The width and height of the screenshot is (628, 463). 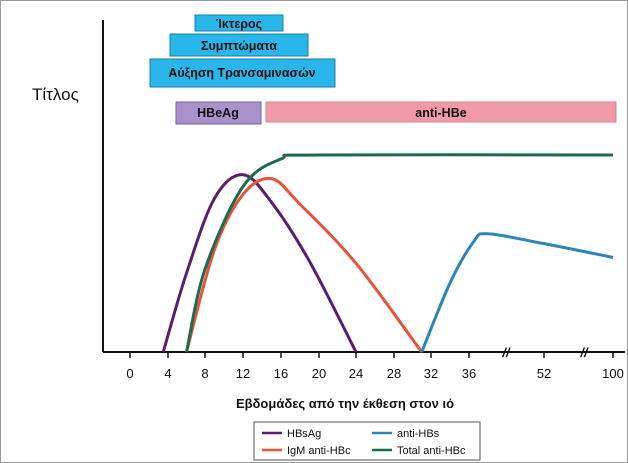 I want to click on marker-bar-anti-hbe, so click(x=441, y=112).